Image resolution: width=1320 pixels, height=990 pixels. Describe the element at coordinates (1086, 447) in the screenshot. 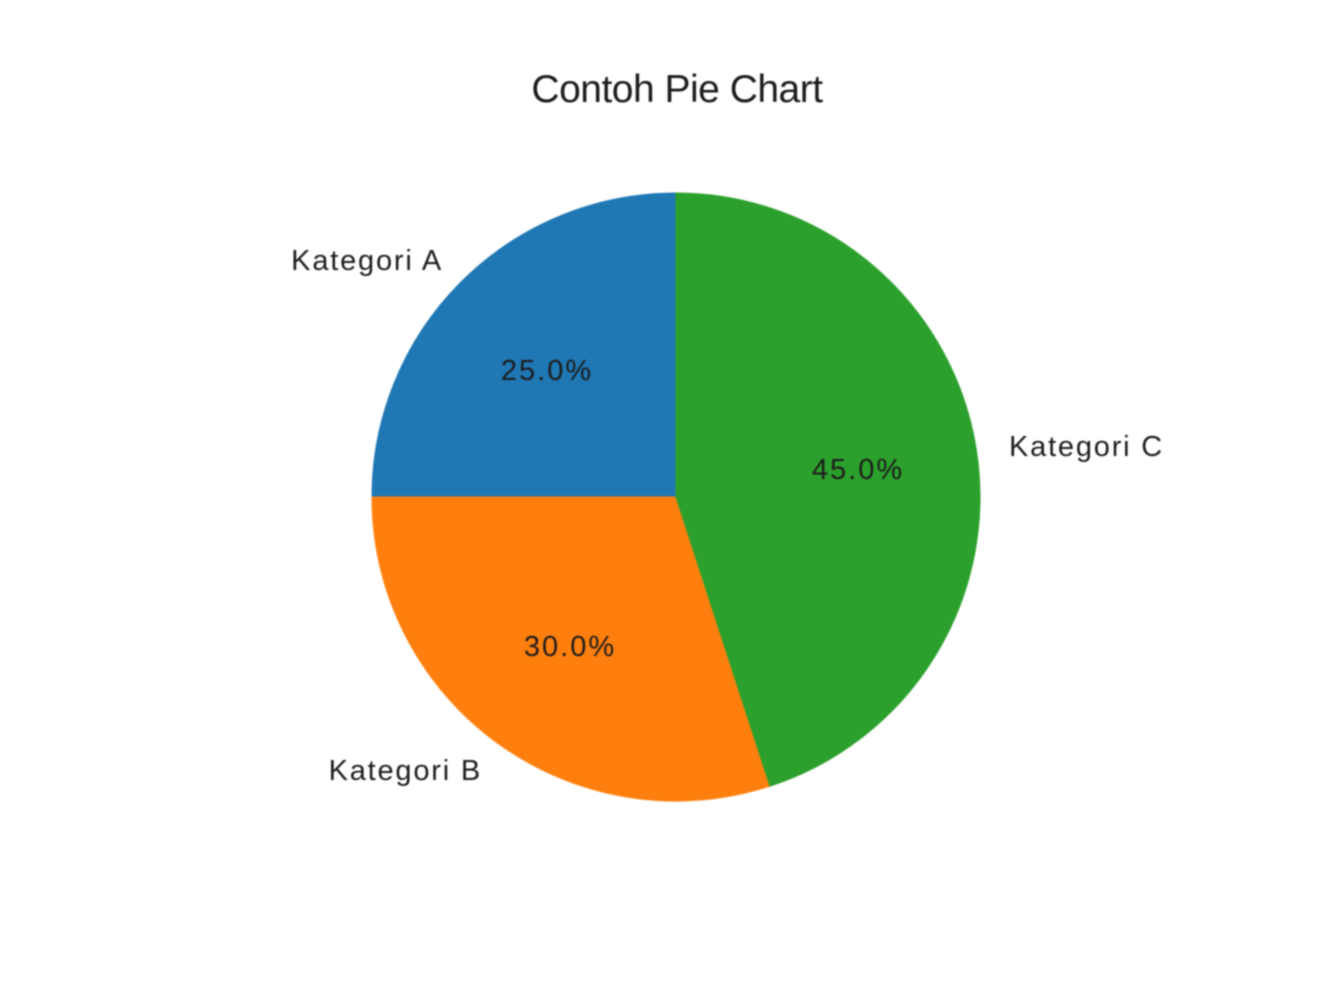

I see `svg-text: Kategori C` at that location.